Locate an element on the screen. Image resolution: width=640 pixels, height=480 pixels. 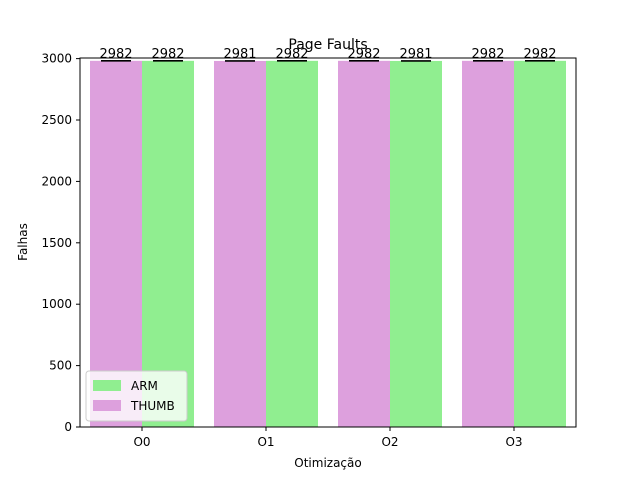
y-tick-label-2000: 2000 is located at coordinates (56, 181).